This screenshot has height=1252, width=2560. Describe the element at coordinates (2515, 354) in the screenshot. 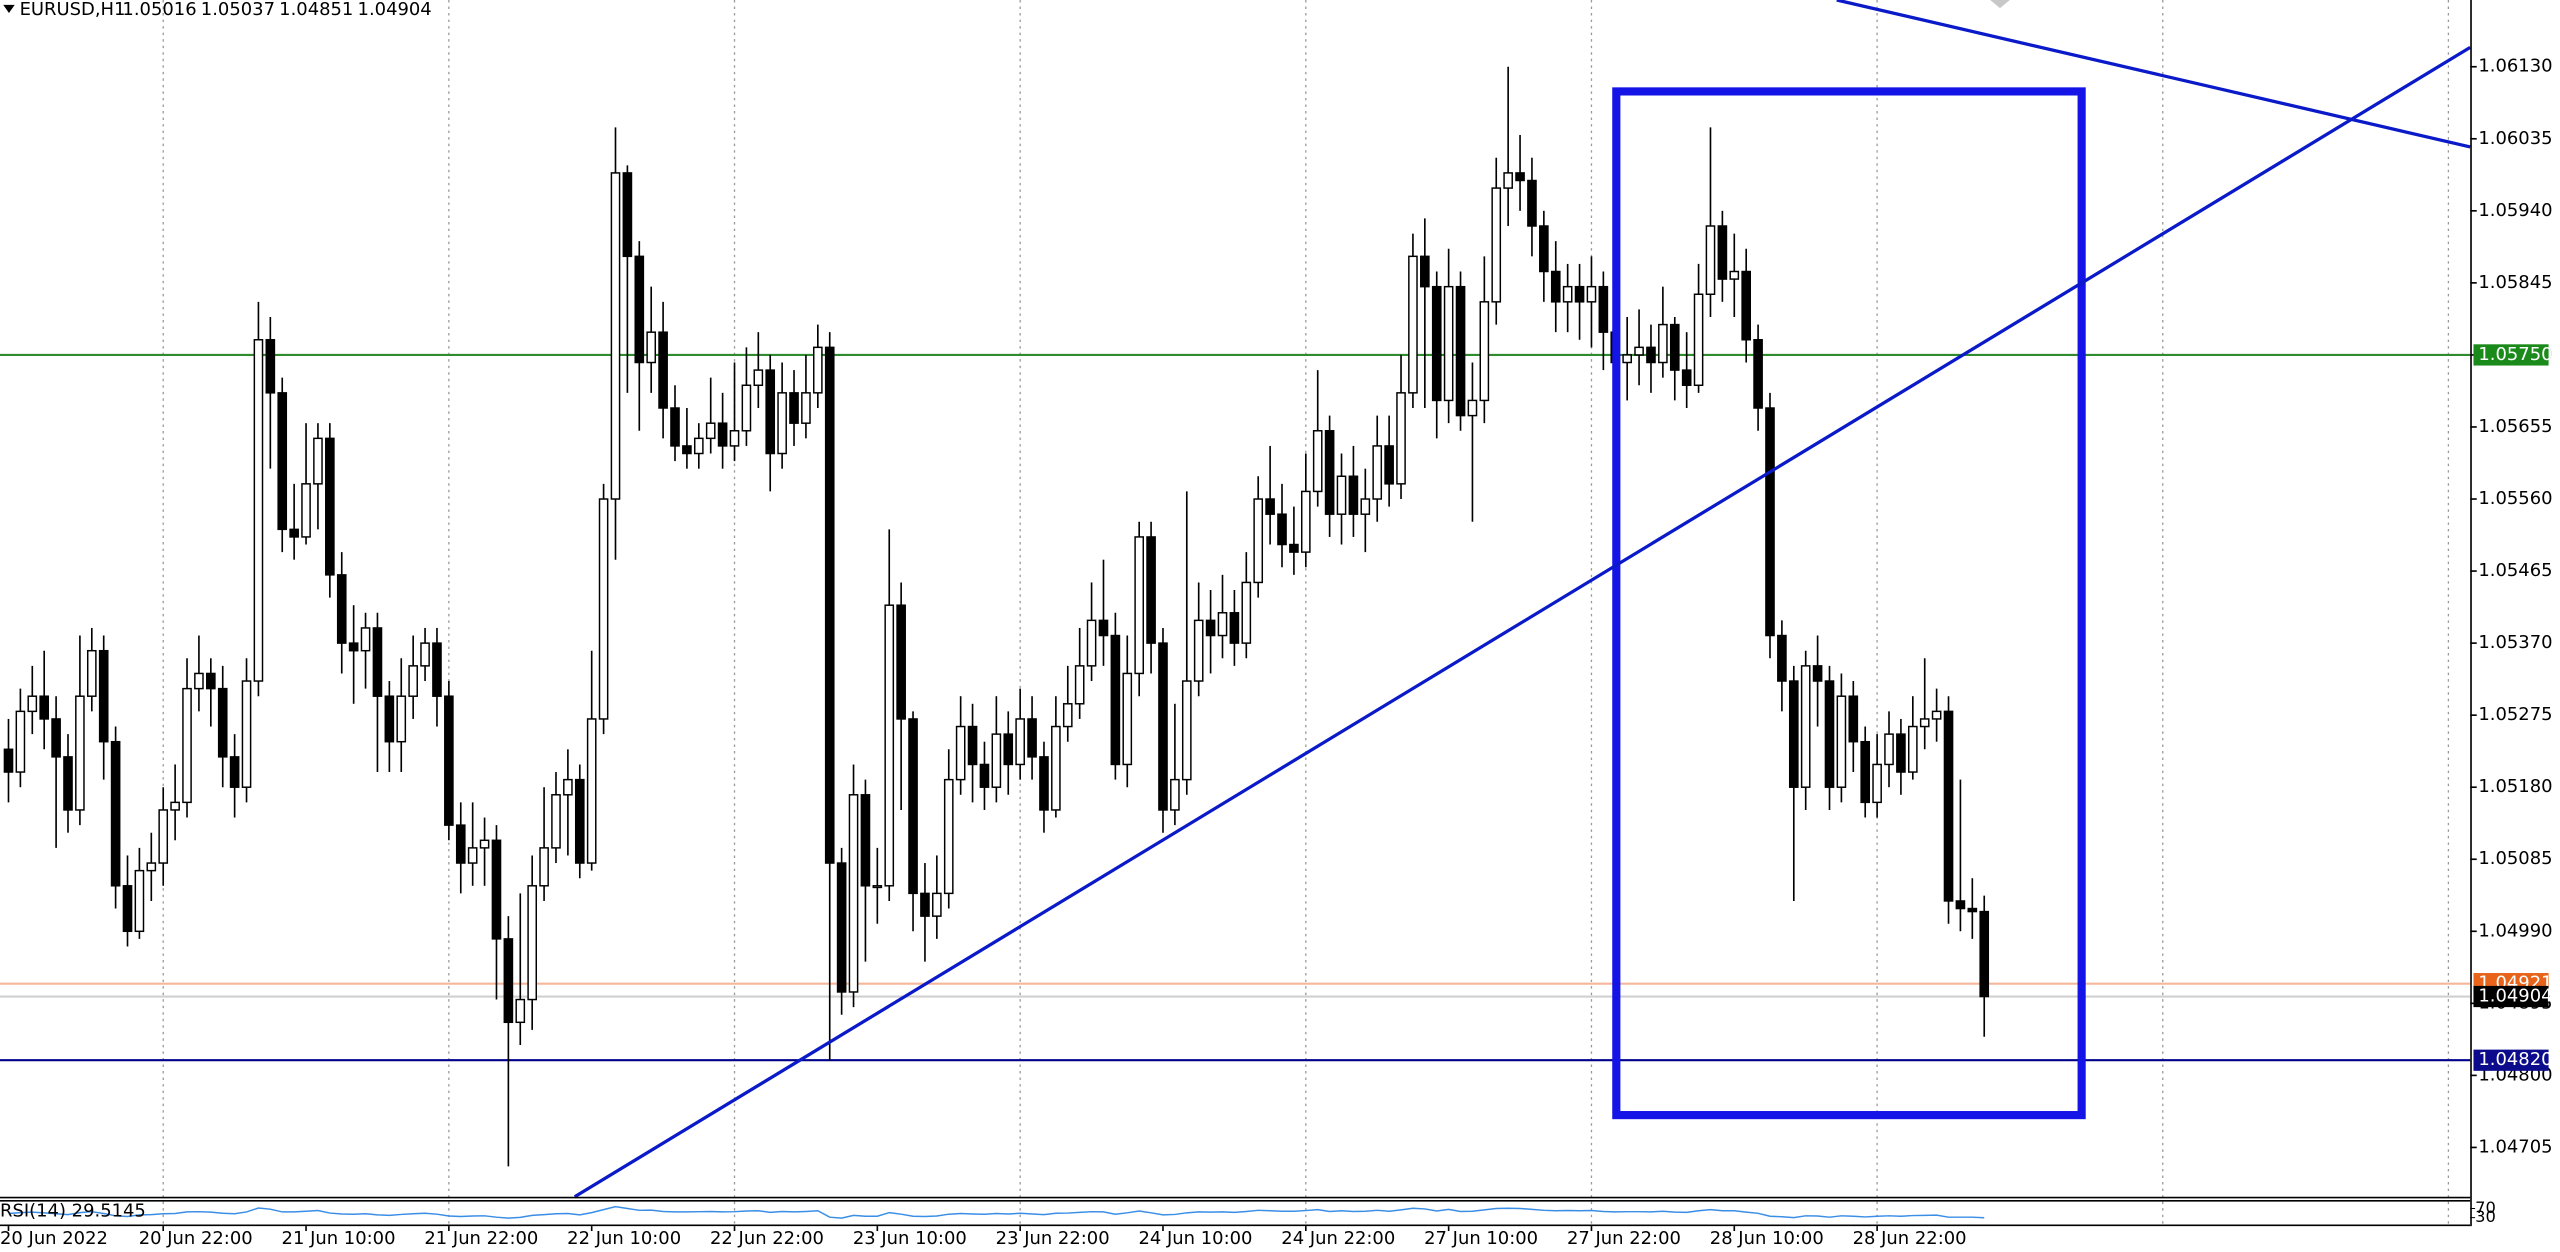

I see `level-tag-label: 1.05750` at that location.